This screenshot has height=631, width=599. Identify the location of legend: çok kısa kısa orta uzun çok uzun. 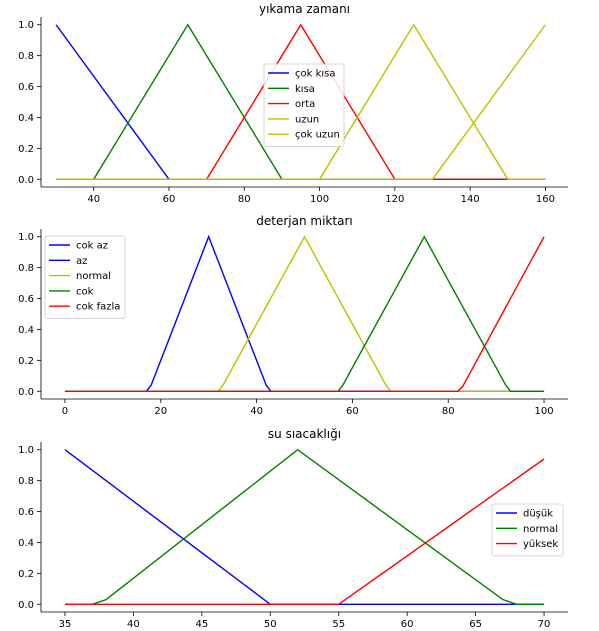
(304, 105).